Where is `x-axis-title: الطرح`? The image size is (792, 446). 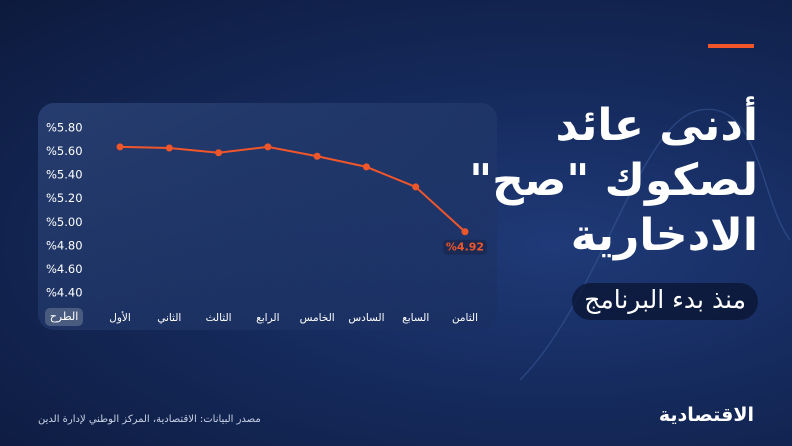 x-axis-title: الطرح is located at coordinates (64, 316).